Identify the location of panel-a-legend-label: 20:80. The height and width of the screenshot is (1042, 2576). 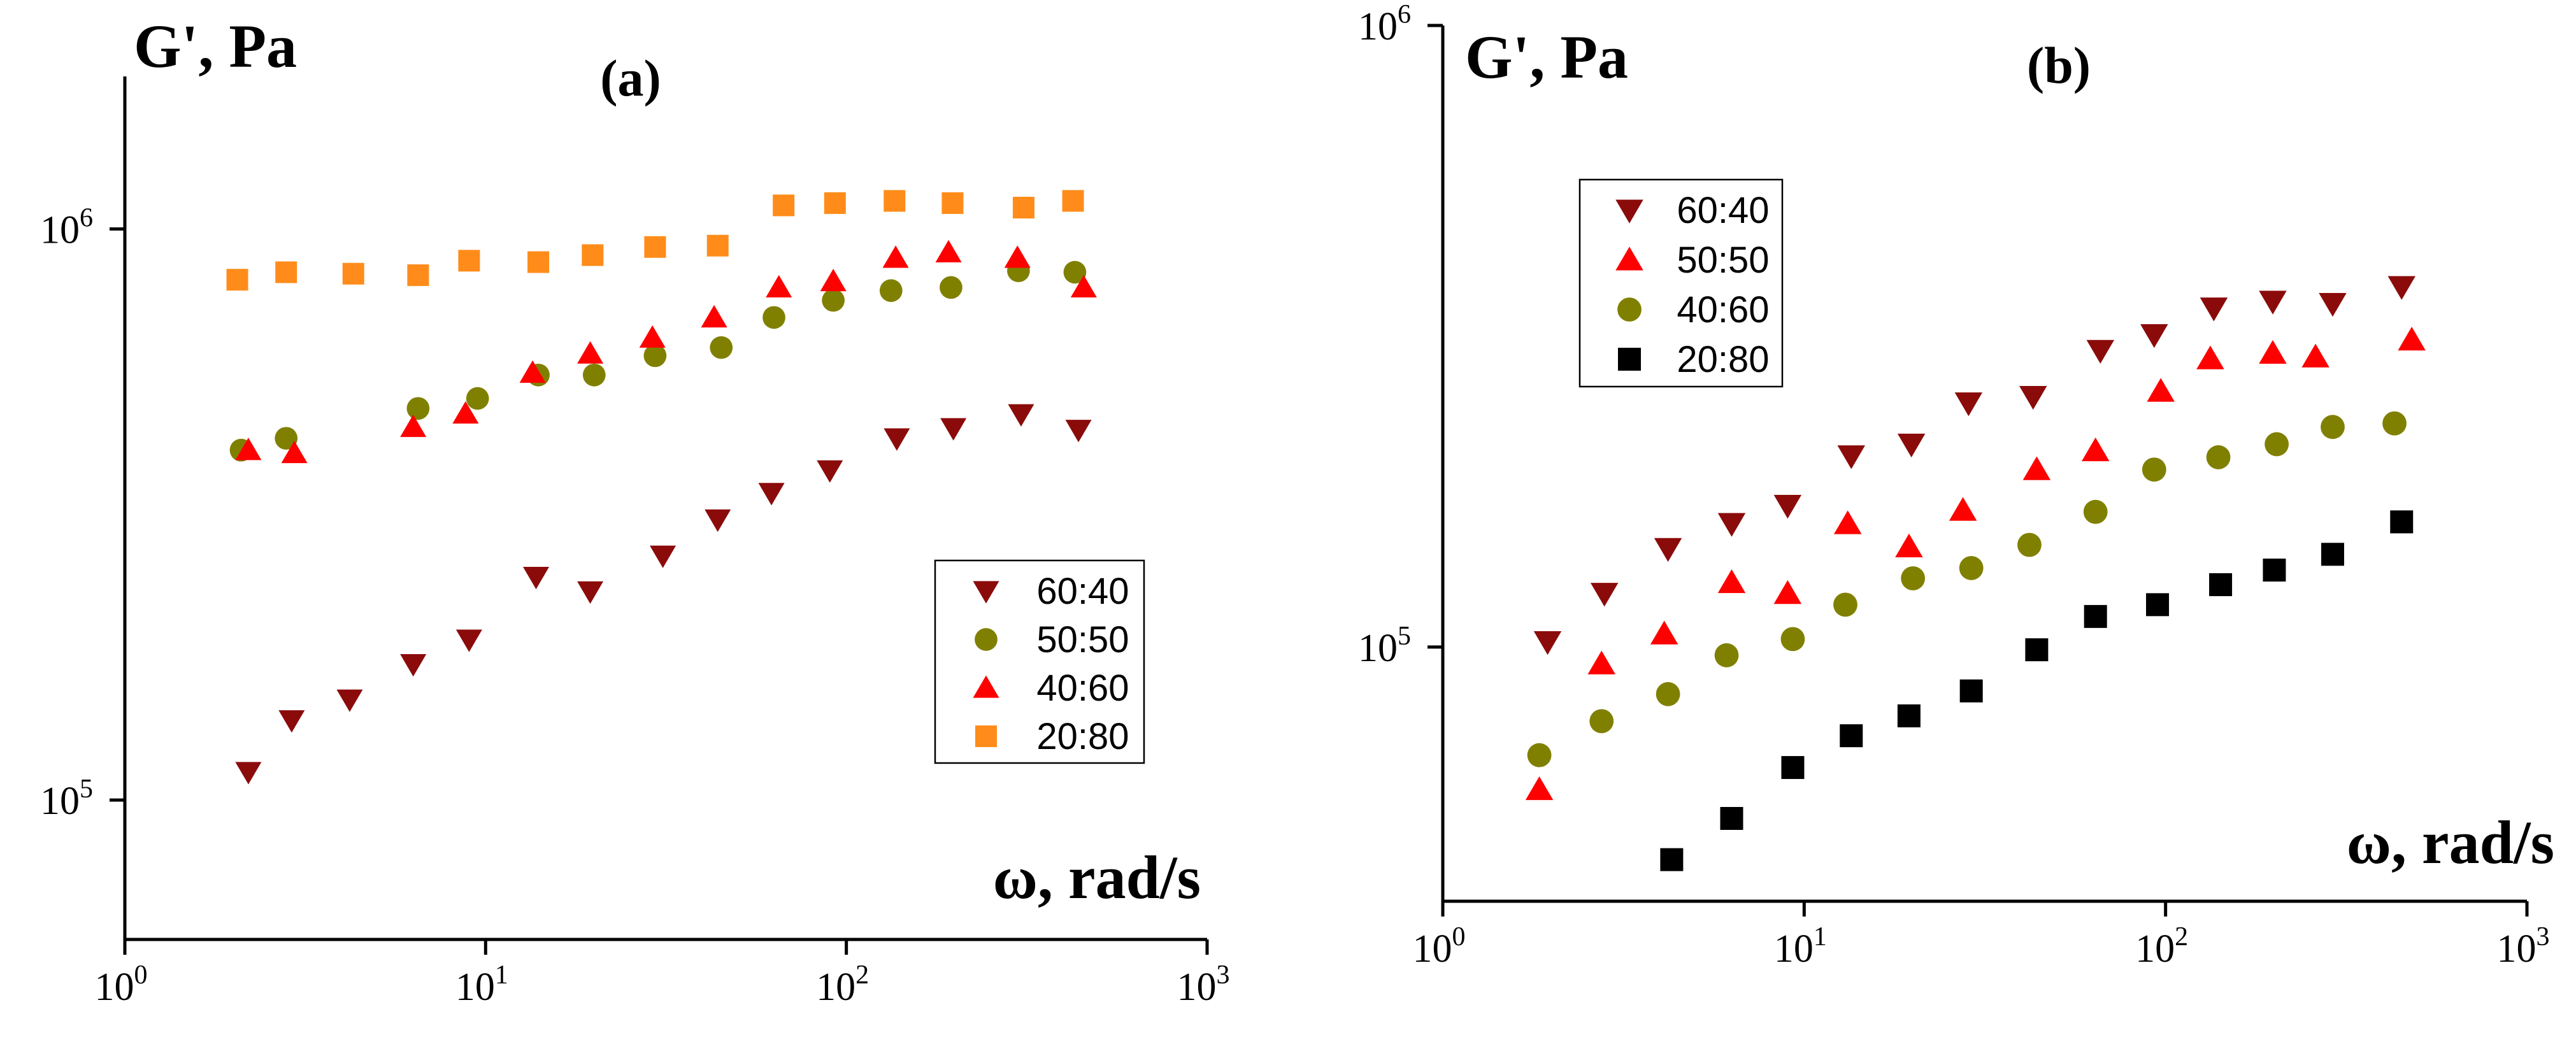
(1082, 736).